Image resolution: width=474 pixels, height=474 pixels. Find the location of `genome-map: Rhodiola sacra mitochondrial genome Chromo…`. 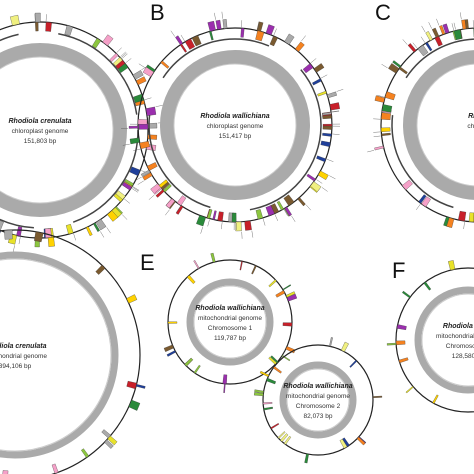

genome-map: Rhodiola sacra mitochondrial genome Chromo… is located at coordinates (430, 335).